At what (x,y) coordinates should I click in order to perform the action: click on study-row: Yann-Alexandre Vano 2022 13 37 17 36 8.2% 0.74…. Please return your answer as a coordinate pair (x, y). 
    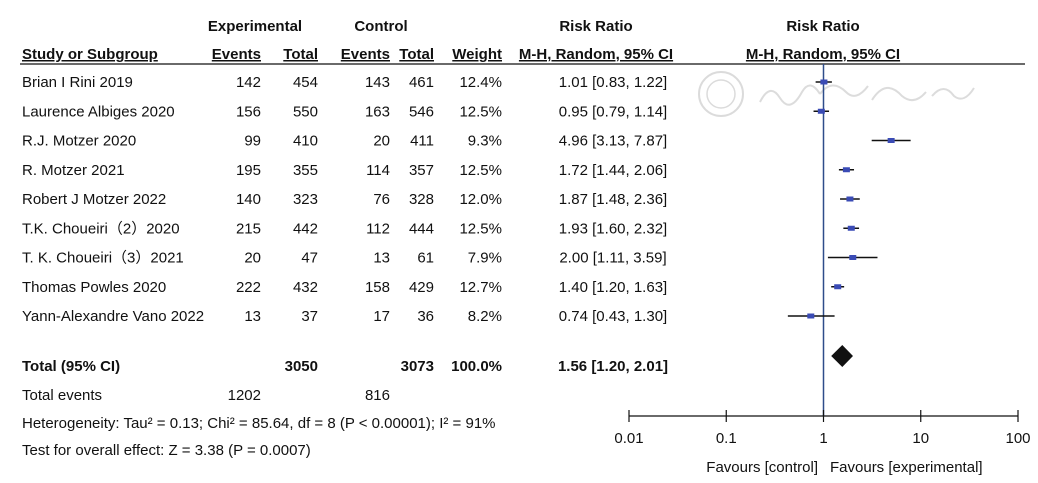
    Looking at the image, I should click on (344, 316).